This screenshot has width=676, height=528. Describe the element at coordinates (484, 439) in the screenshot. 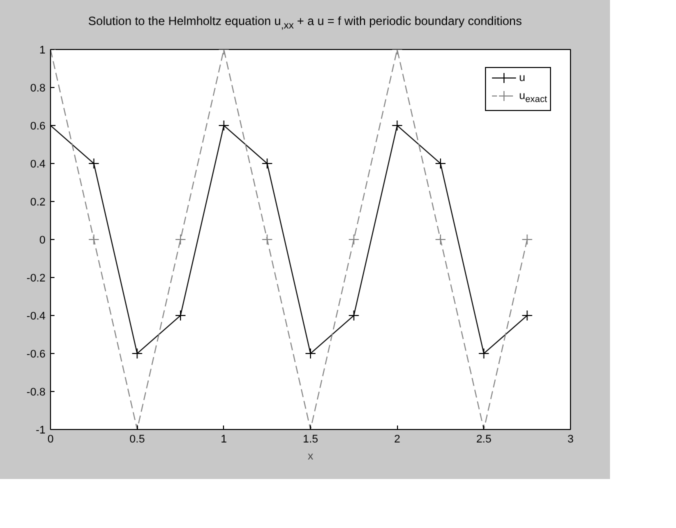

I see `x-tick-label: 2.5` at that location.